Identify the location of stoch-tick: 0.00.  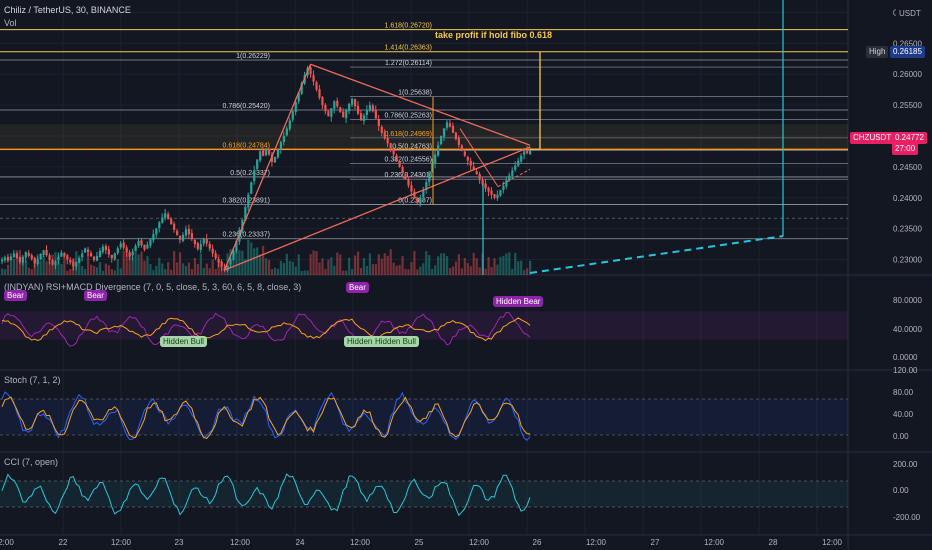
(901, 436).